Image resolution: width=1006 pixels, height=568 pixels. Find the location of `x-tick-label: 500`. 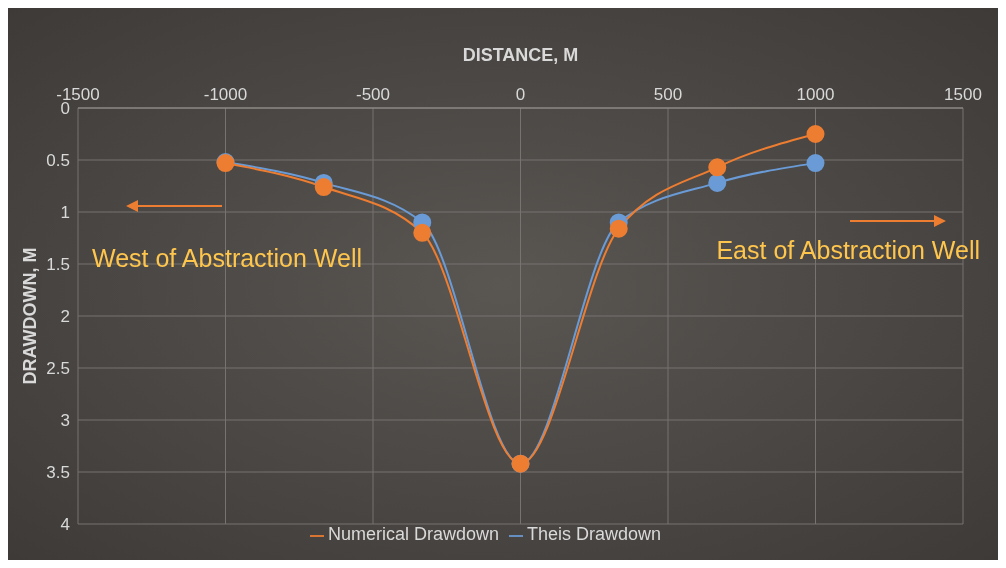

x-tick-label: 500 is located at coordinates (668, 94).